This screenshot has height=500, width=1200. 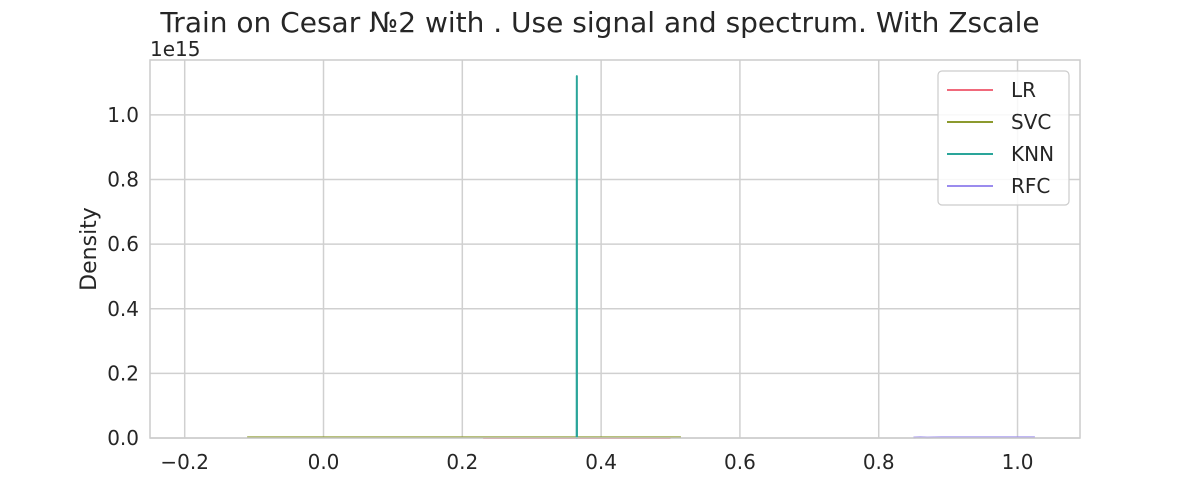 I want to click on x-tick-label: 0.2, so click(x=462, y=462).